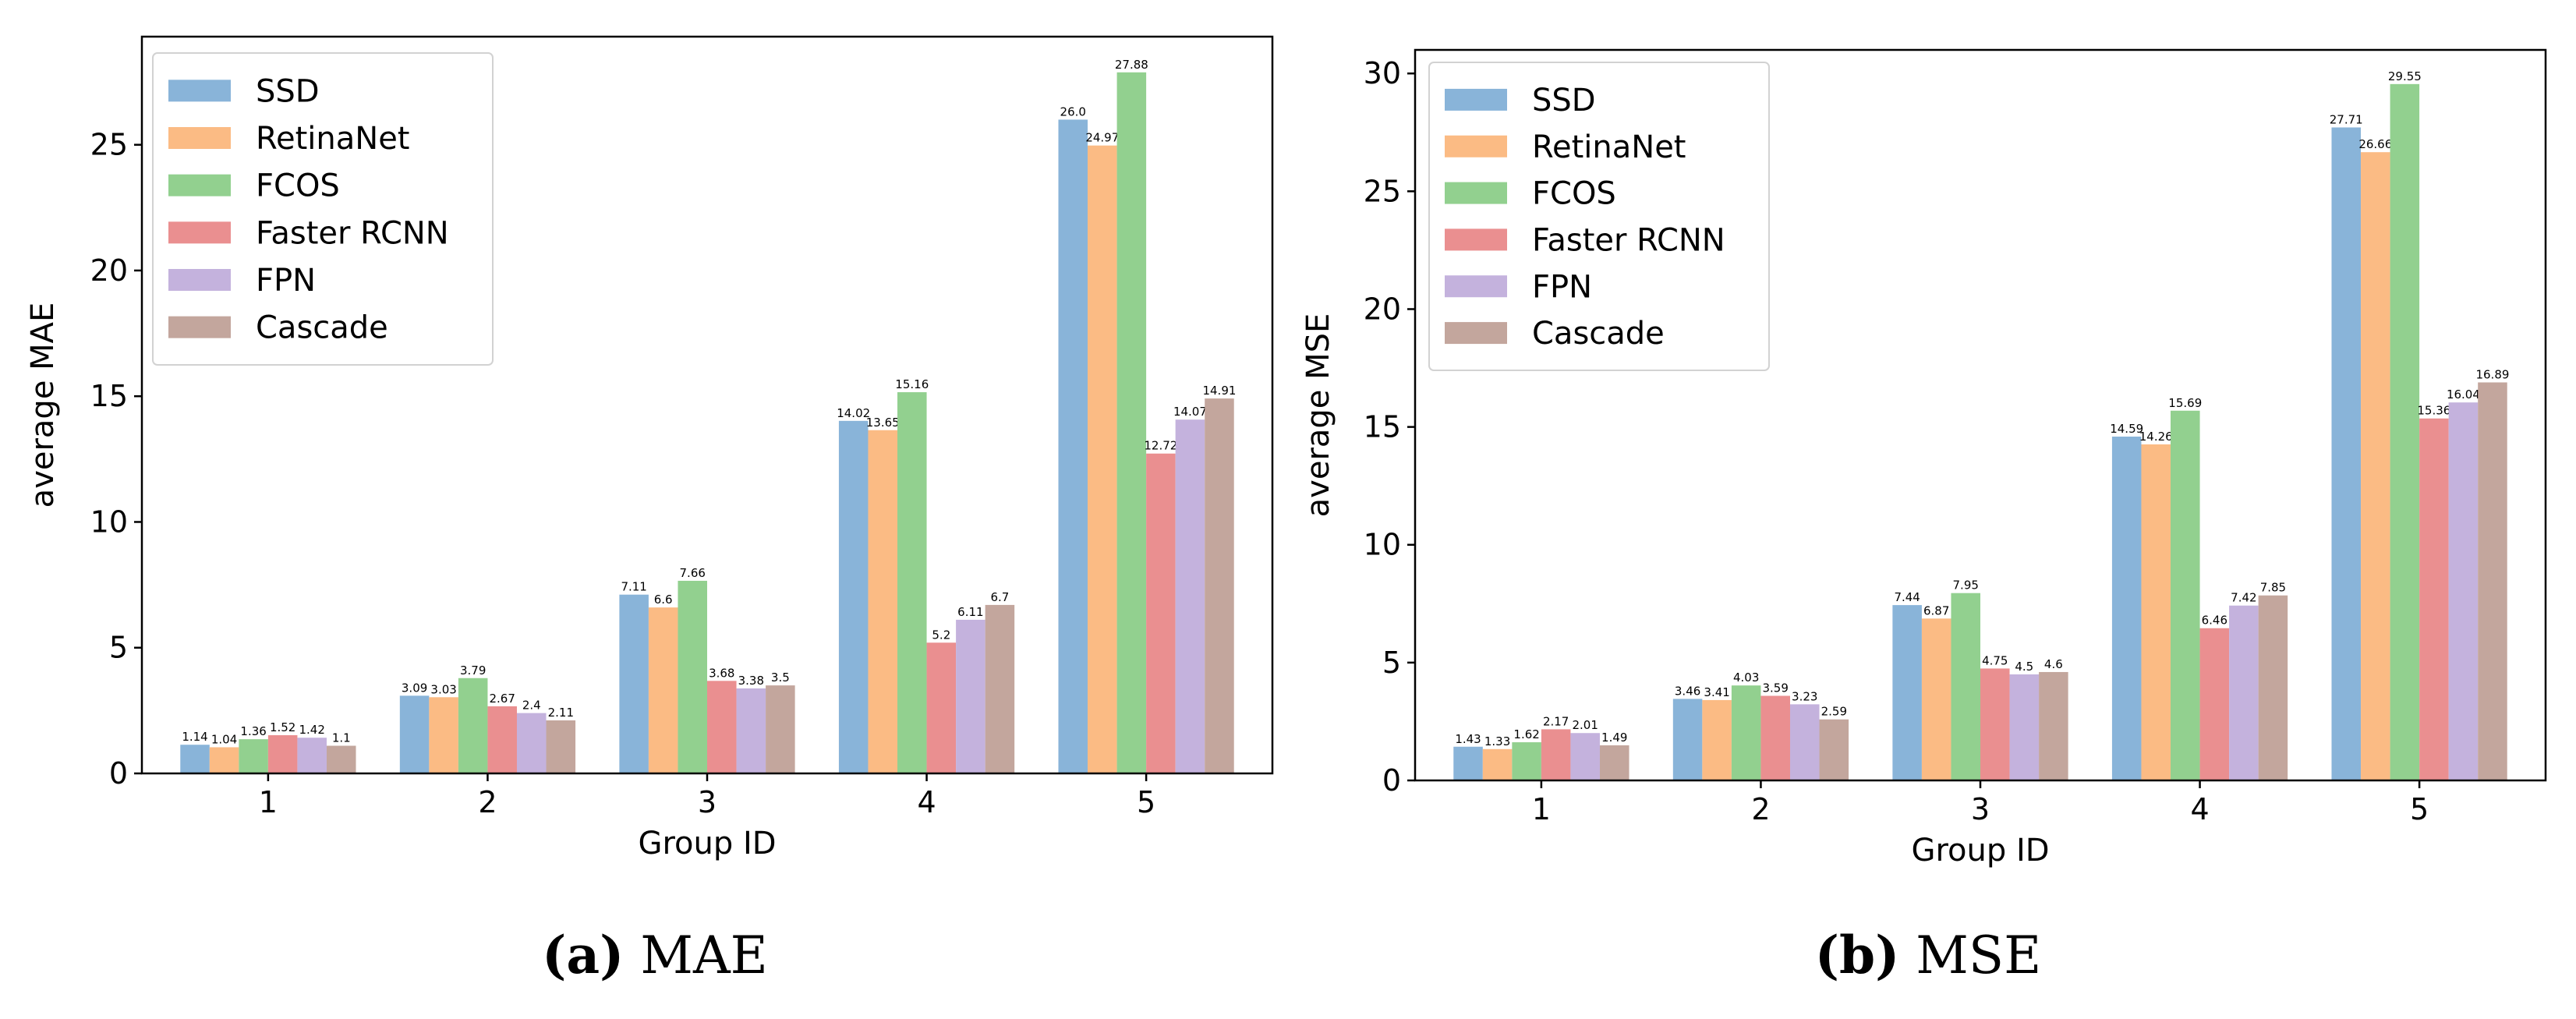  What do you see at coordinates (1687, 691) in the screenshot?
I see `bar-value-label: 3.46` at bounding box center [1687, 691].